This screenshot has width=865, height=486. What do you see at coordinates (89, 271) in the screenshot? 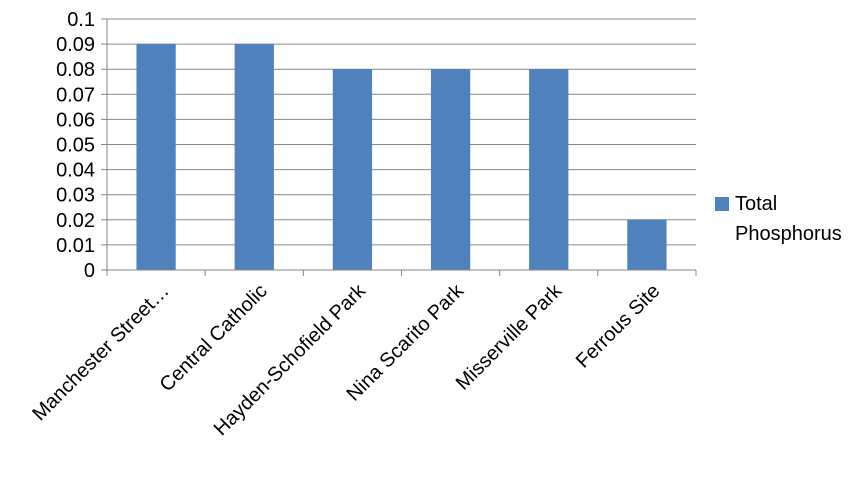
I see `y-tick-label: 0` at bounding box center [89, 271].